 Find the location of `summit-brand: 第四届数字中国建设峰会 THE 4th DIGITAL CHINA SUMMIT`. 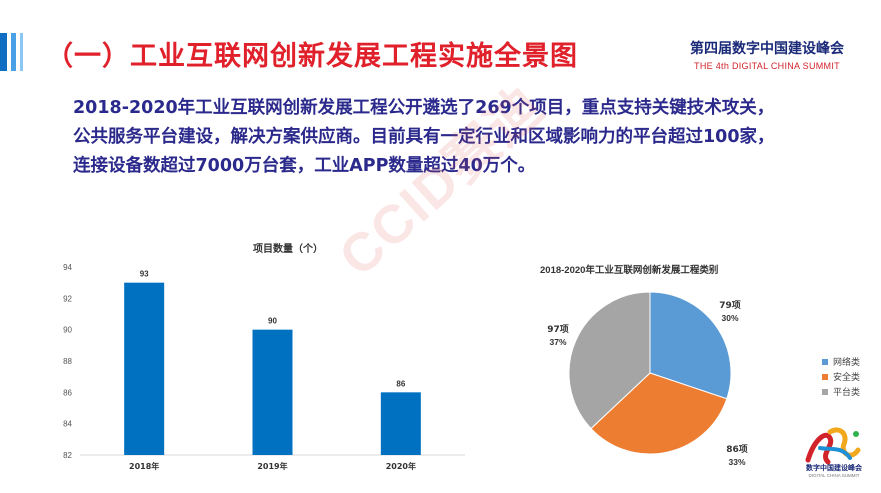

summit-brand: 第四届数字中国建设峰会 THE 4th DIGITAL CHINA SUMMIT is located at coordinates (767, 54).